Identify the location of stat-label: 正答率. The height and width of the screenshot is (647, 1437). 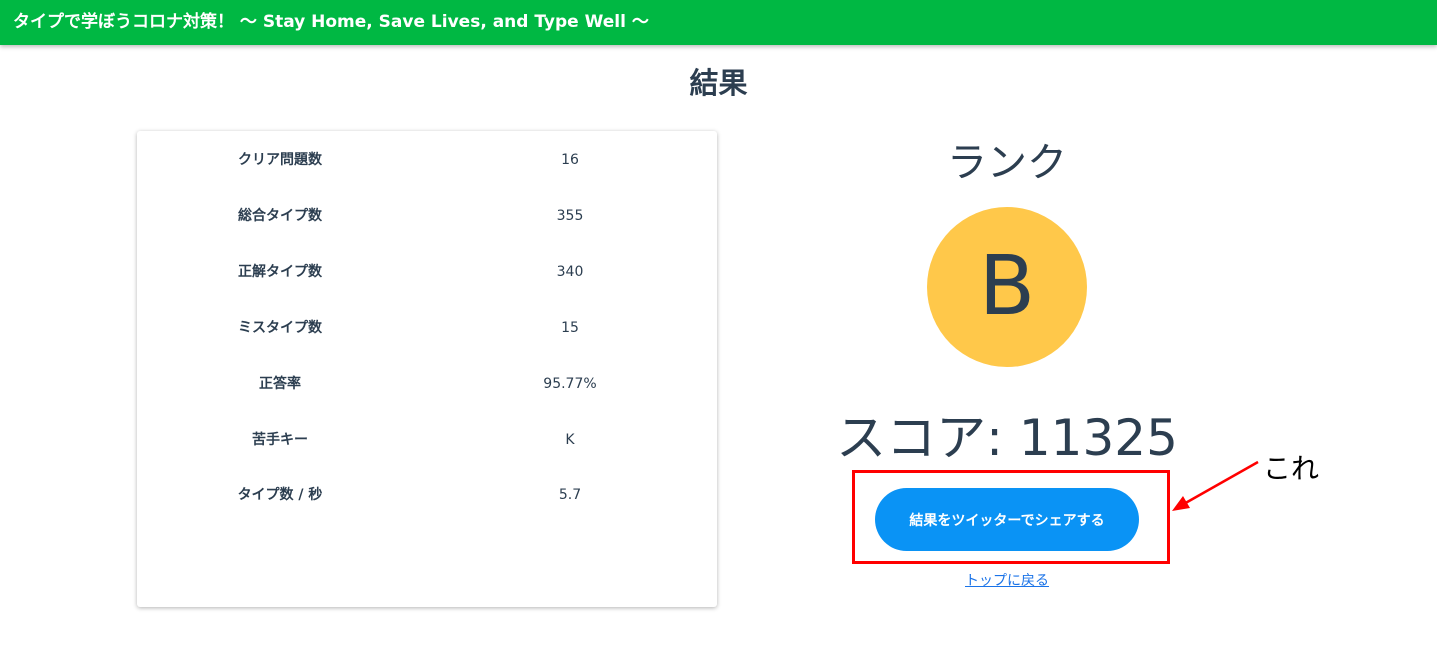
(280, 384).